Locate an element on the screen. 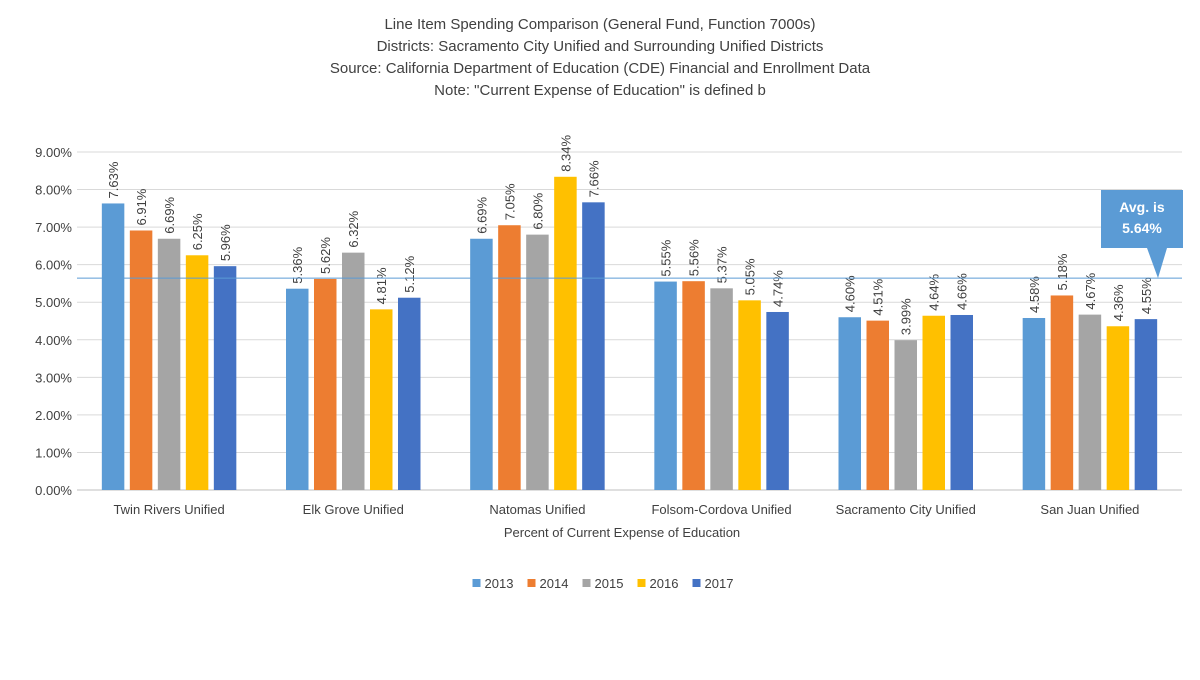 The image size is (1200, 680). x-tick-label: Sacramento City Unified is located at coordinates (906, 509).